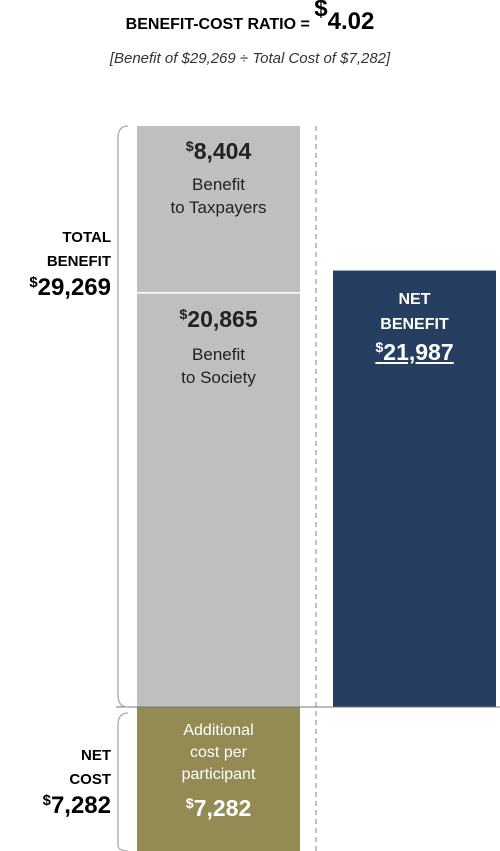  What do you see at coordinates (86, 237) in the screenshot?
I see `total-label-line1: TOTAL` at bounding box center [86, 237].